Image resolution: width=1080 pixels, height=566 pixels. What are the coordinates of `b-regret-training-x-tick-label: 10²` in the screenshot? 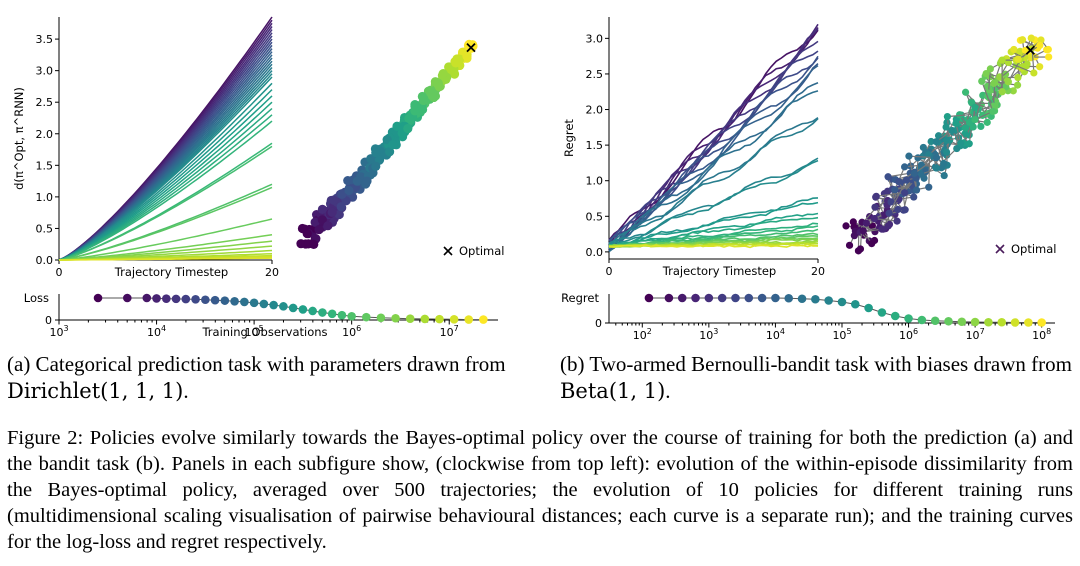 It's located at (642, 334).